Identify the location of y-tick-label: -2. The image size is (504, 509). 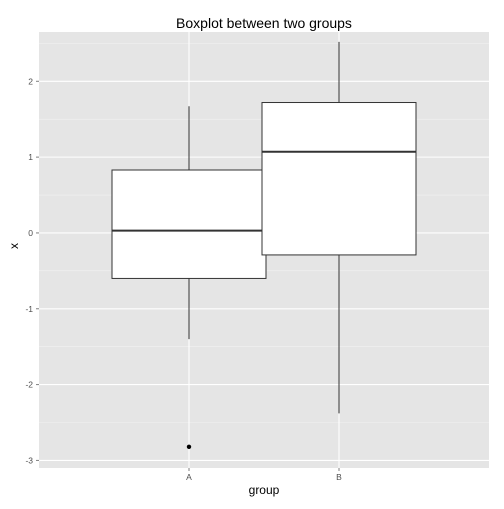
(29, 385).